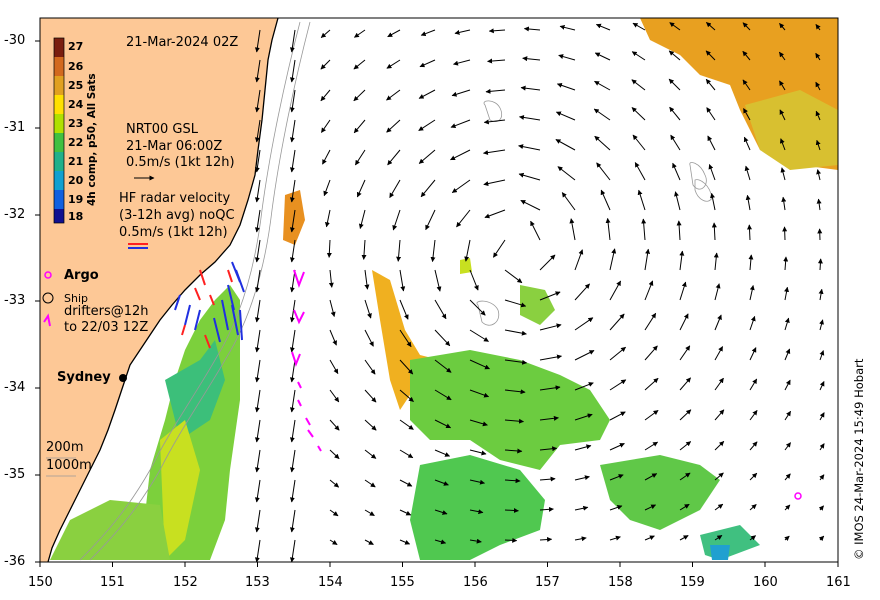 This screenshot has width=880, height=600. I want to click on colorbar-label: 4h comp, p50, All Sats, so click(92, 139).